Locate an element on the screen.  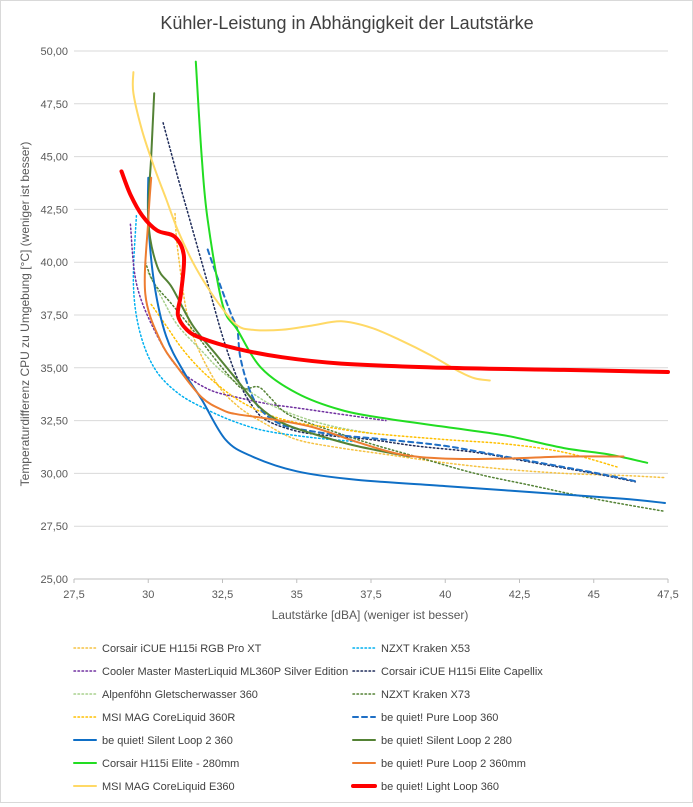
legend-label: Alpenföhn Gletscherwasser 360 is located at coordinates (180, 695).